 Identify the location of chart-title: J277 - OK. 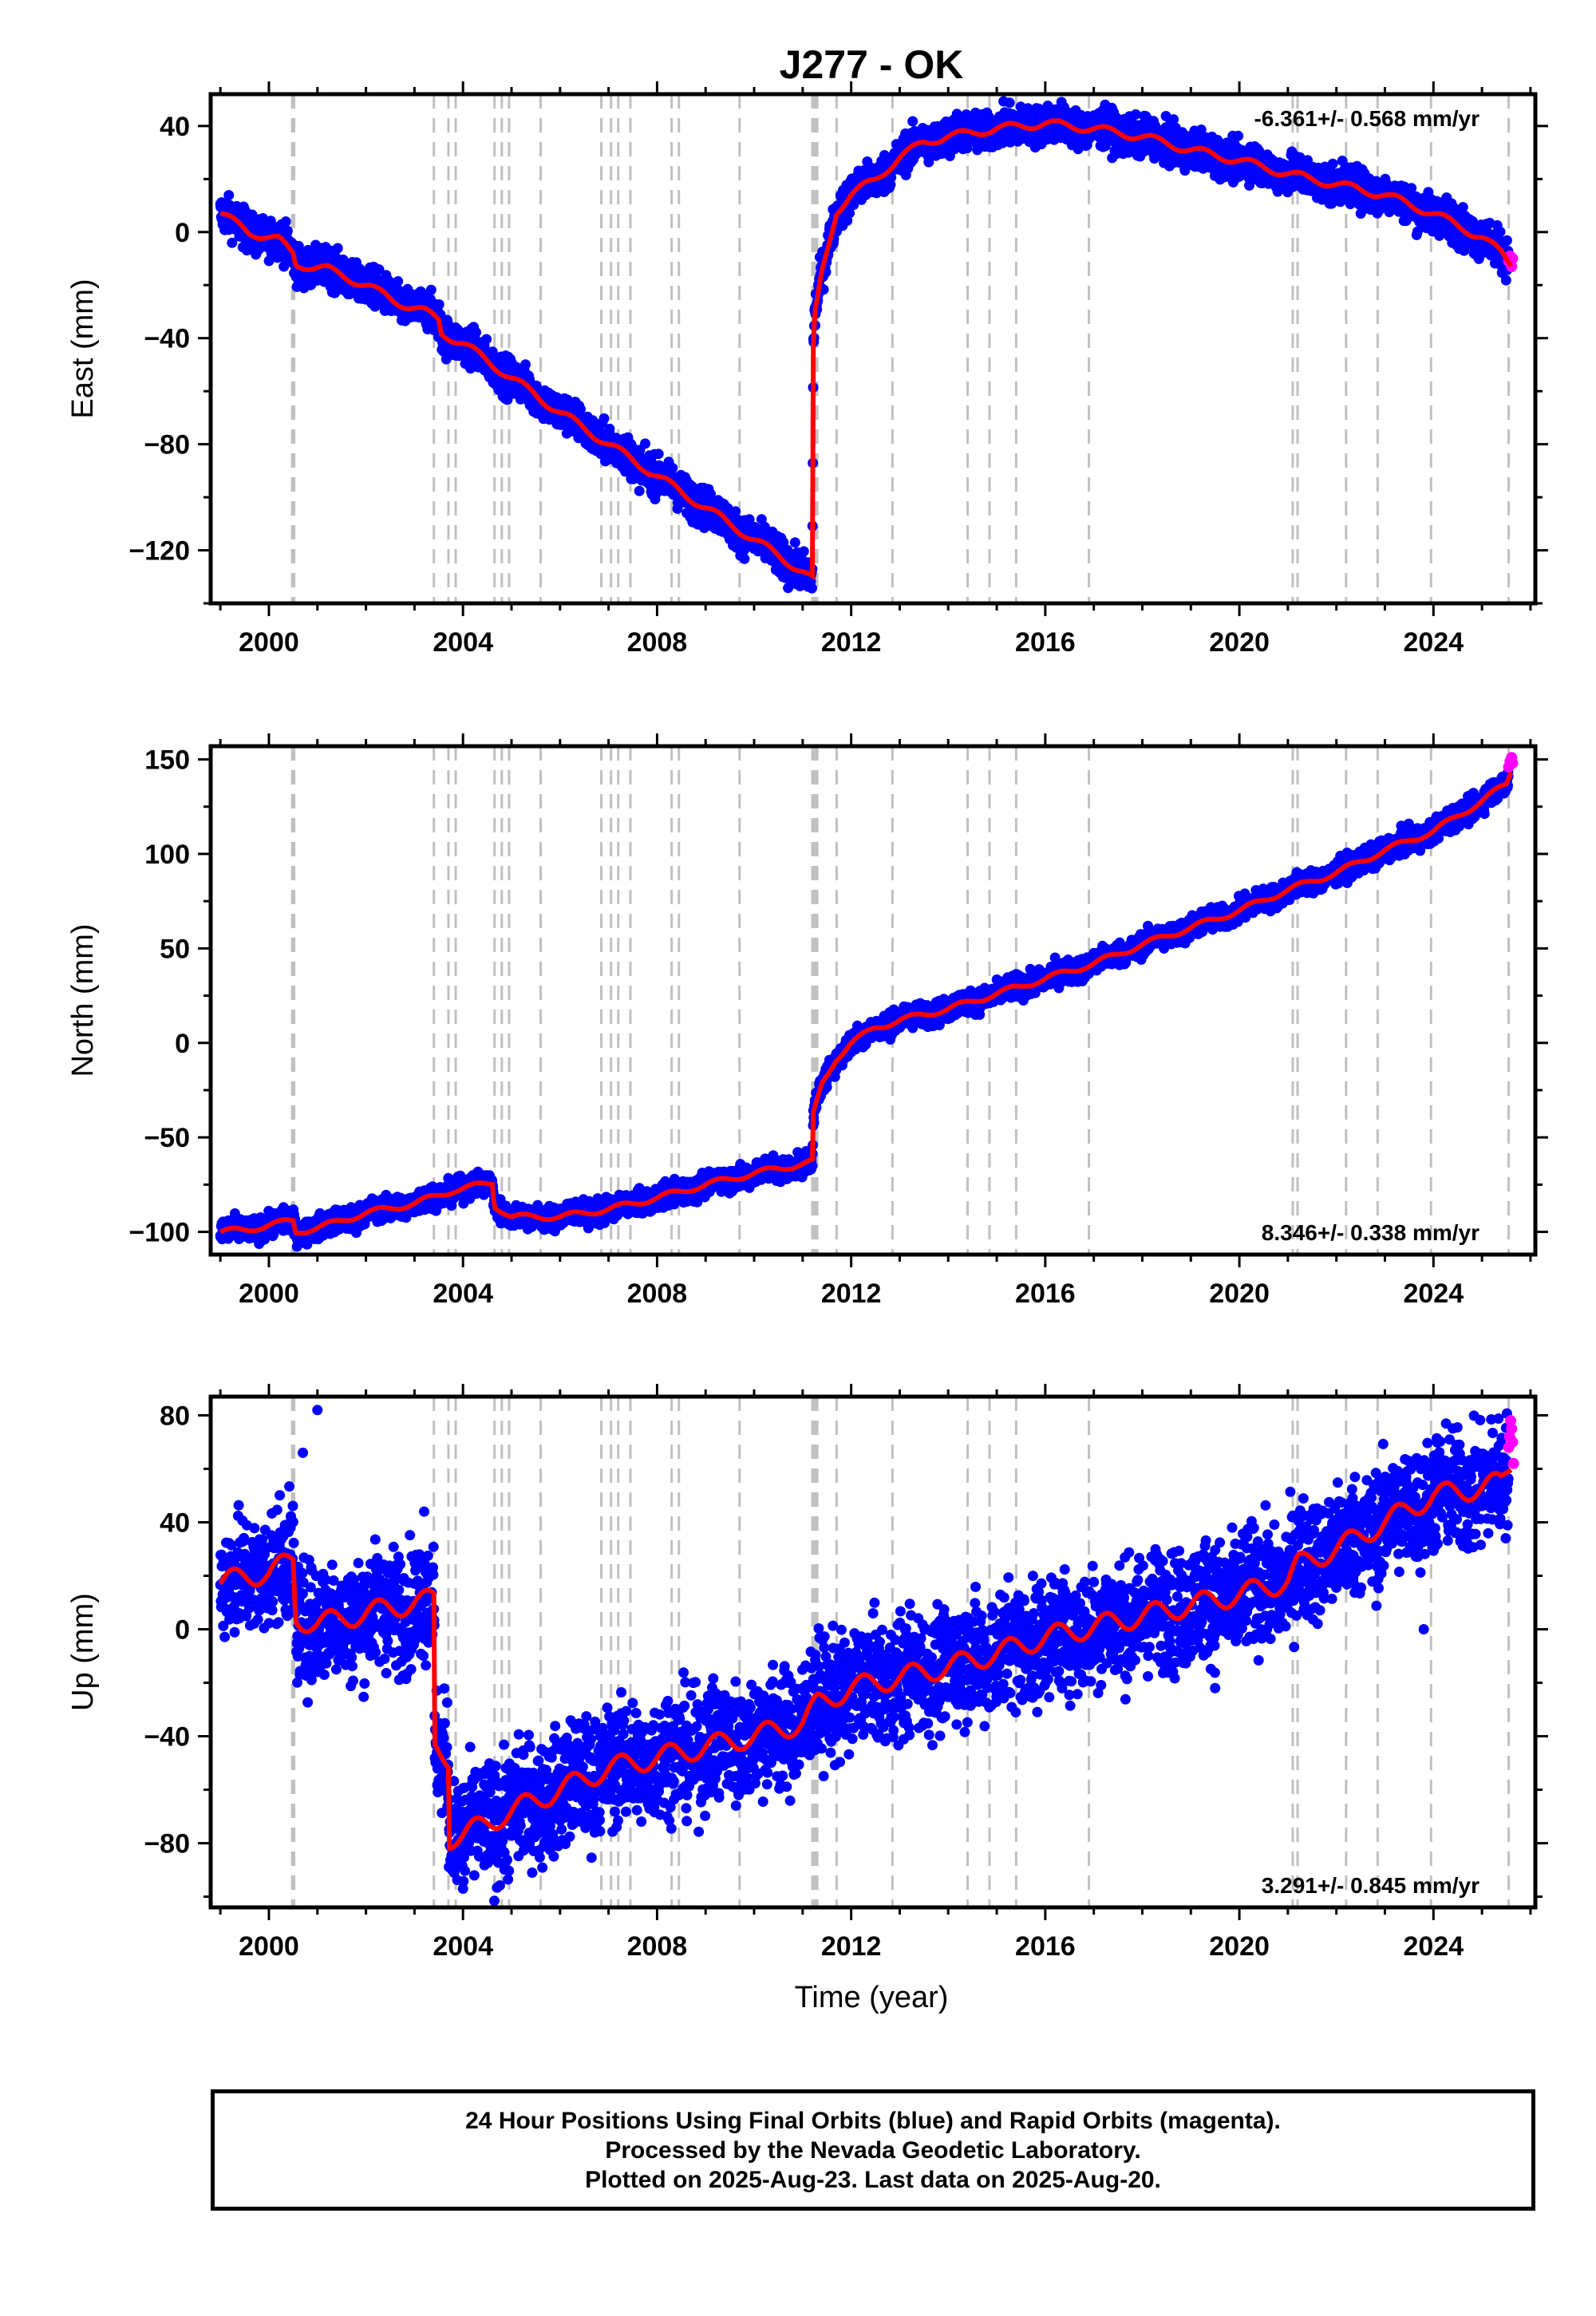
(872, 64).